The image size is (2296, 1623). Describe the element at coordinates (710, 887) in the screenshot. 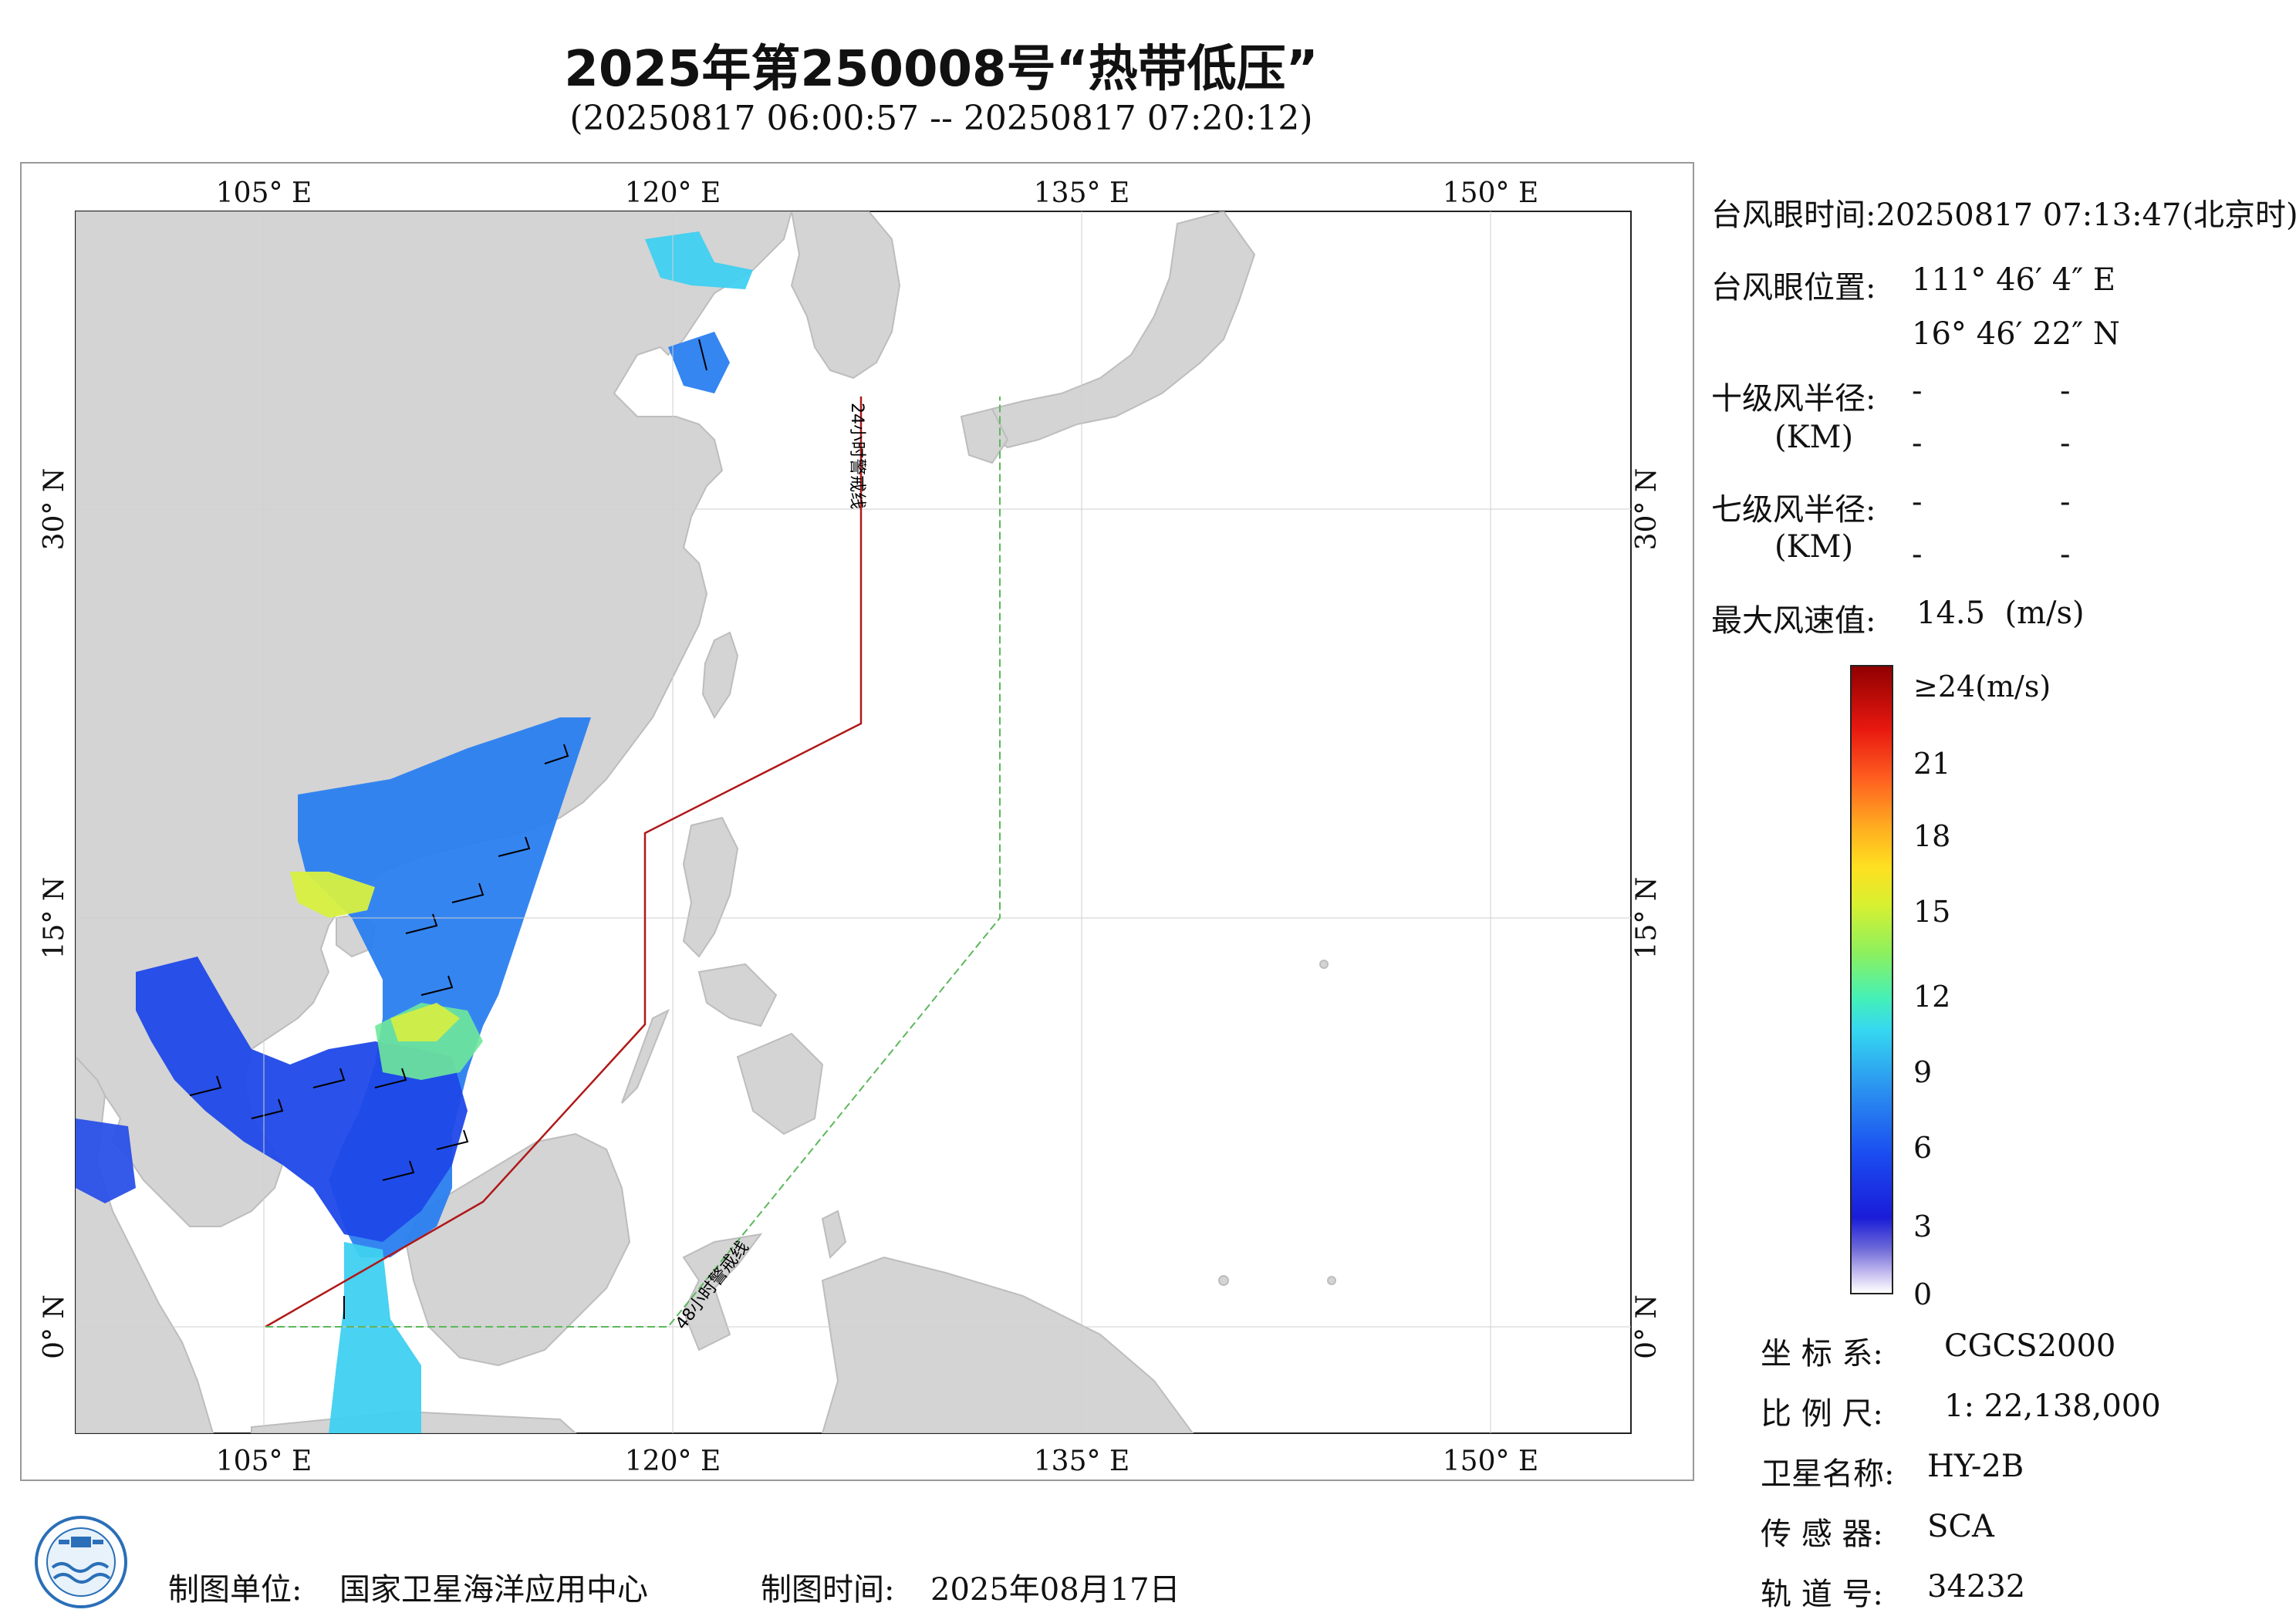

I see `land-luzon` at that location.